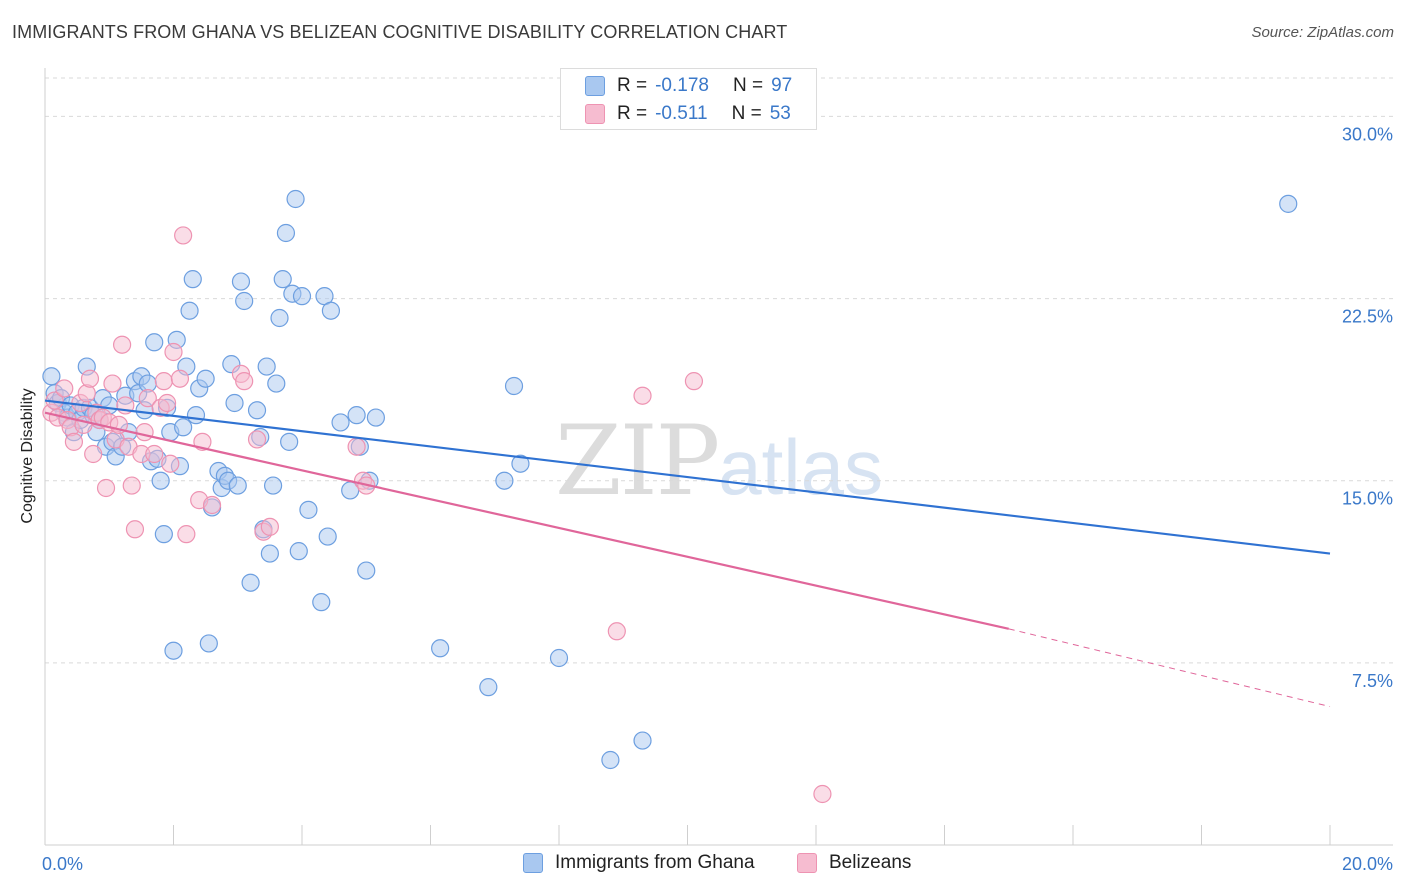 The image size is (1406, 892). I want to click on legend-item-ghana: Immigrants from Ghana, so click(639, 863).